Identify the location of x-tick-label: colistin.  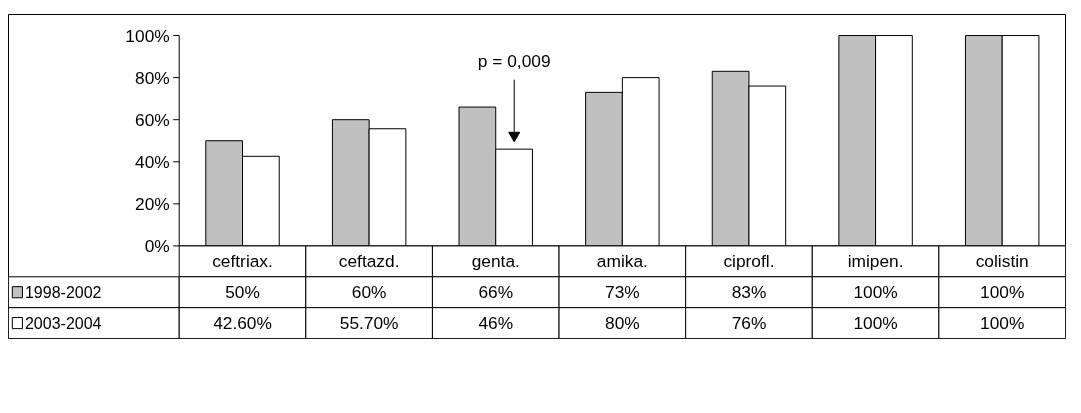
(1002, 261).